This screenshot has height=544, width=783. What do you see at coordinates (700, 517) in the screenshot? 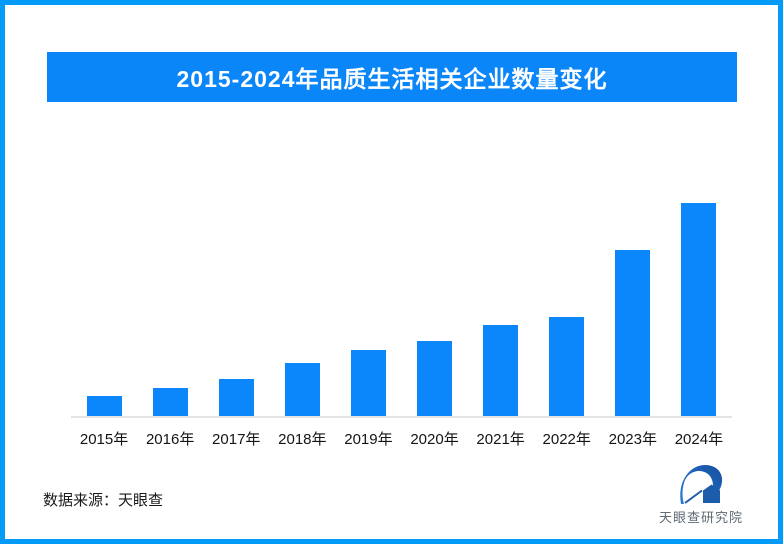
I see `brand-logo-label: 天眼查研究院` at bounding box center [700, 517].